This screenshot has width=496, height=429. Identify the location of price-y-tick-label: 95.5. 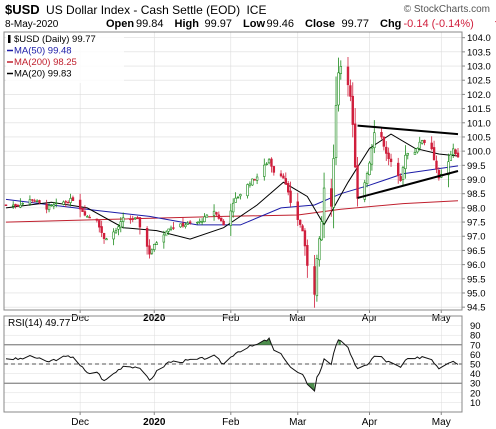
(476, 279).